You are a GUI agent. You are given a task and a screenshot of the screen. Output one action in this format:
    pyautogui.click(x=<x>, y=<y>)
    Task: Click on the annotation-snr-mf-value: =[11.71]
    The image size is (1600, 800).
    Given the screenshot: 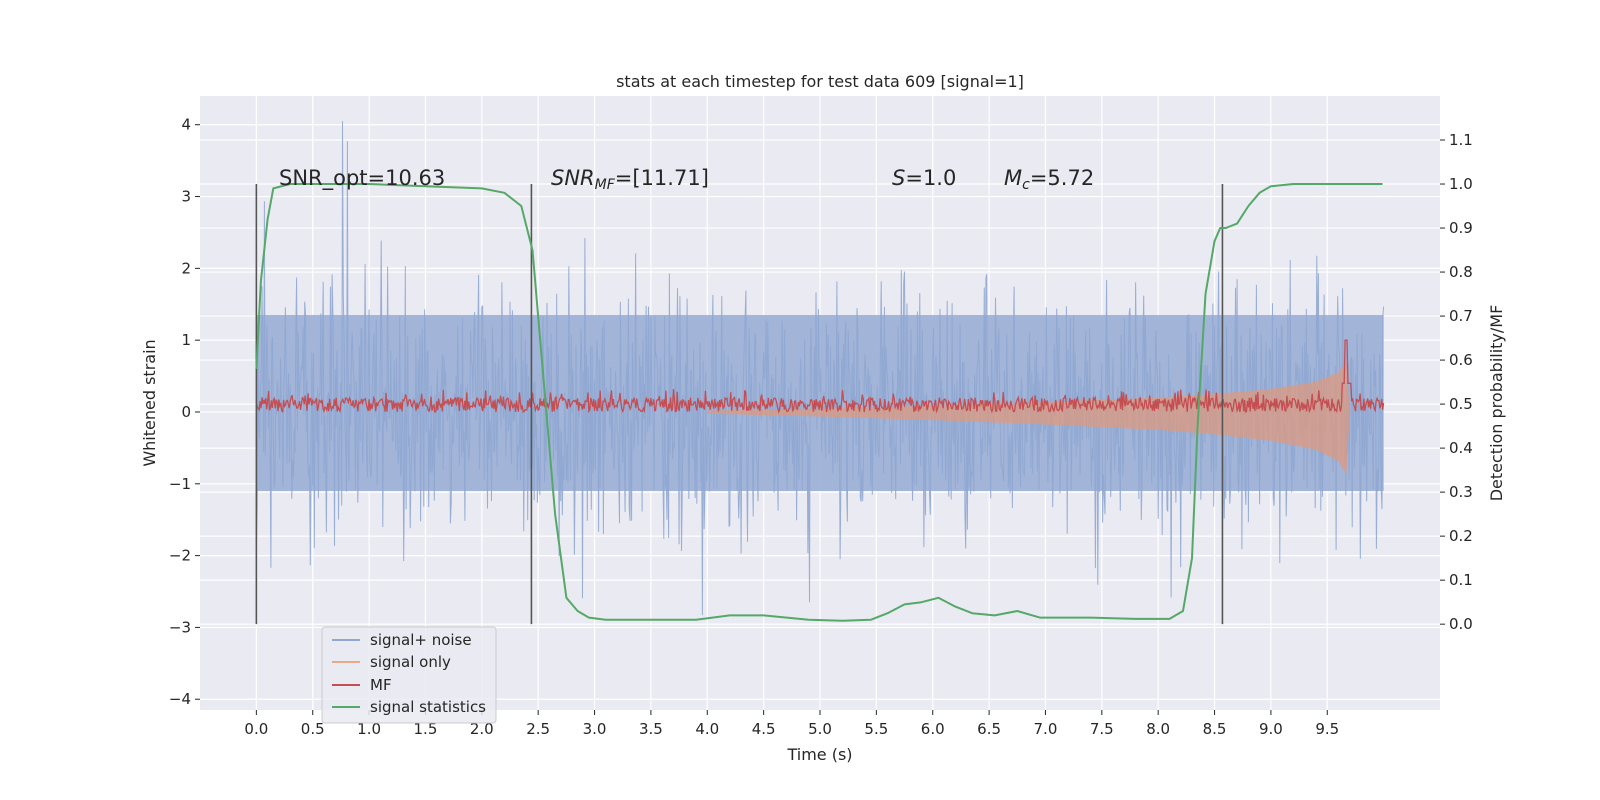 What is the action you would take?
    pyautogui.click(x=662, y=178)
    